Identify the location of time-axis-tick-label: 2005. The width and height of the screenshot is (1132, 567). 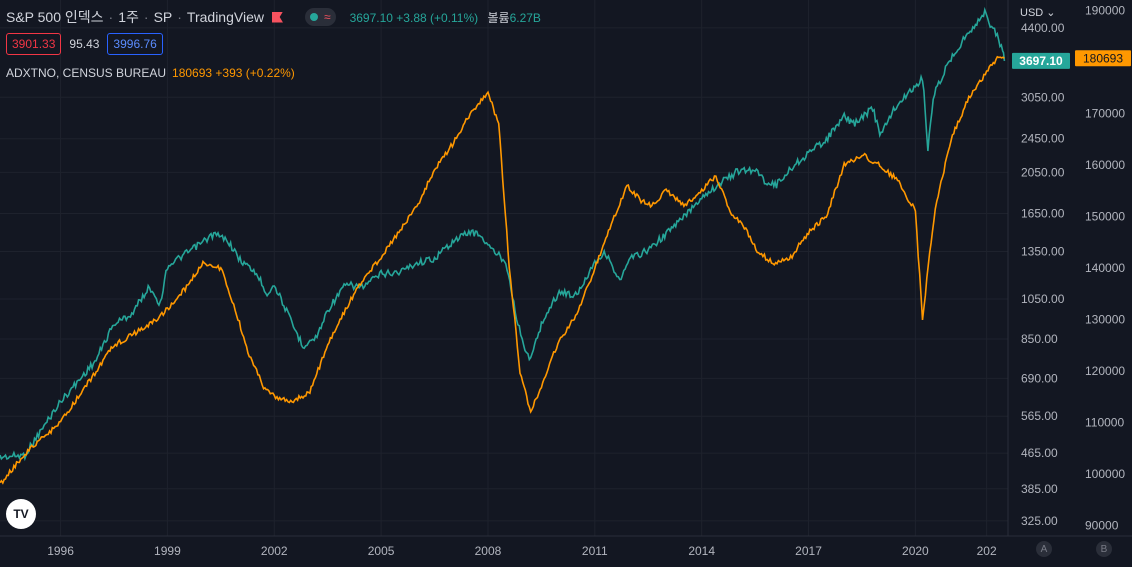
(381, 551).